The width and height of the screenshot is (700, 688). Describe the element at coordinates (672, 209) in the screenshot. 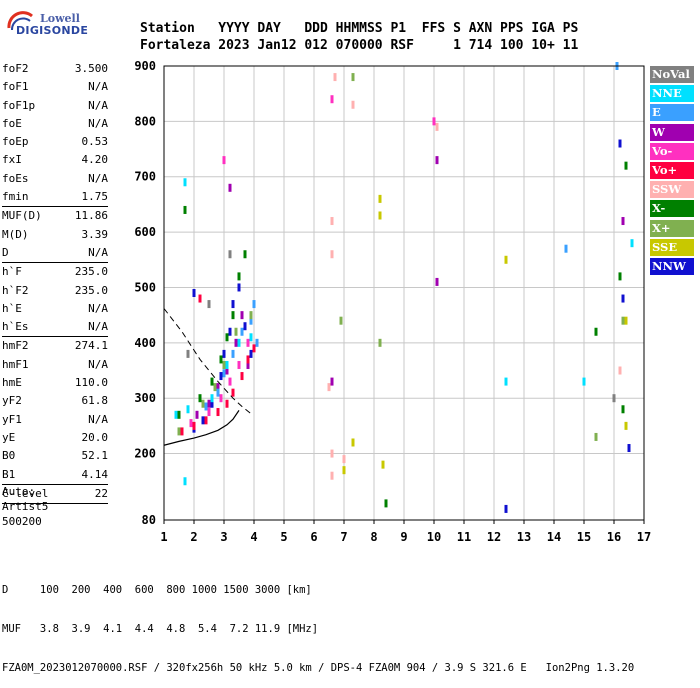

I see `legend-item: X-` at that location.